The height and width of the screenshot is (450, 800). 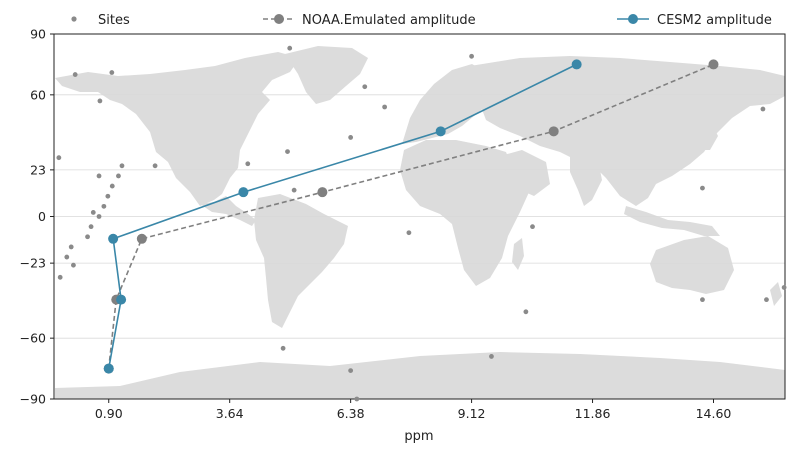 What do you see at coordinates (33, 338) in the screenshot?
I see `y-tick-label-5: −60` at bounding box center [33, 338].